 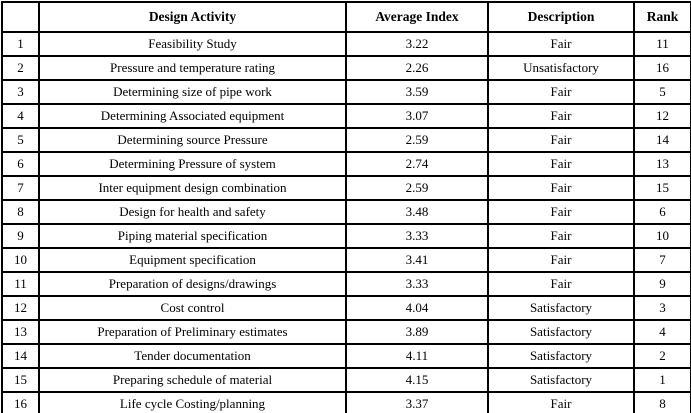 I want to click on cell-design-activity: Tender documentation, so click(x=192, y=356).